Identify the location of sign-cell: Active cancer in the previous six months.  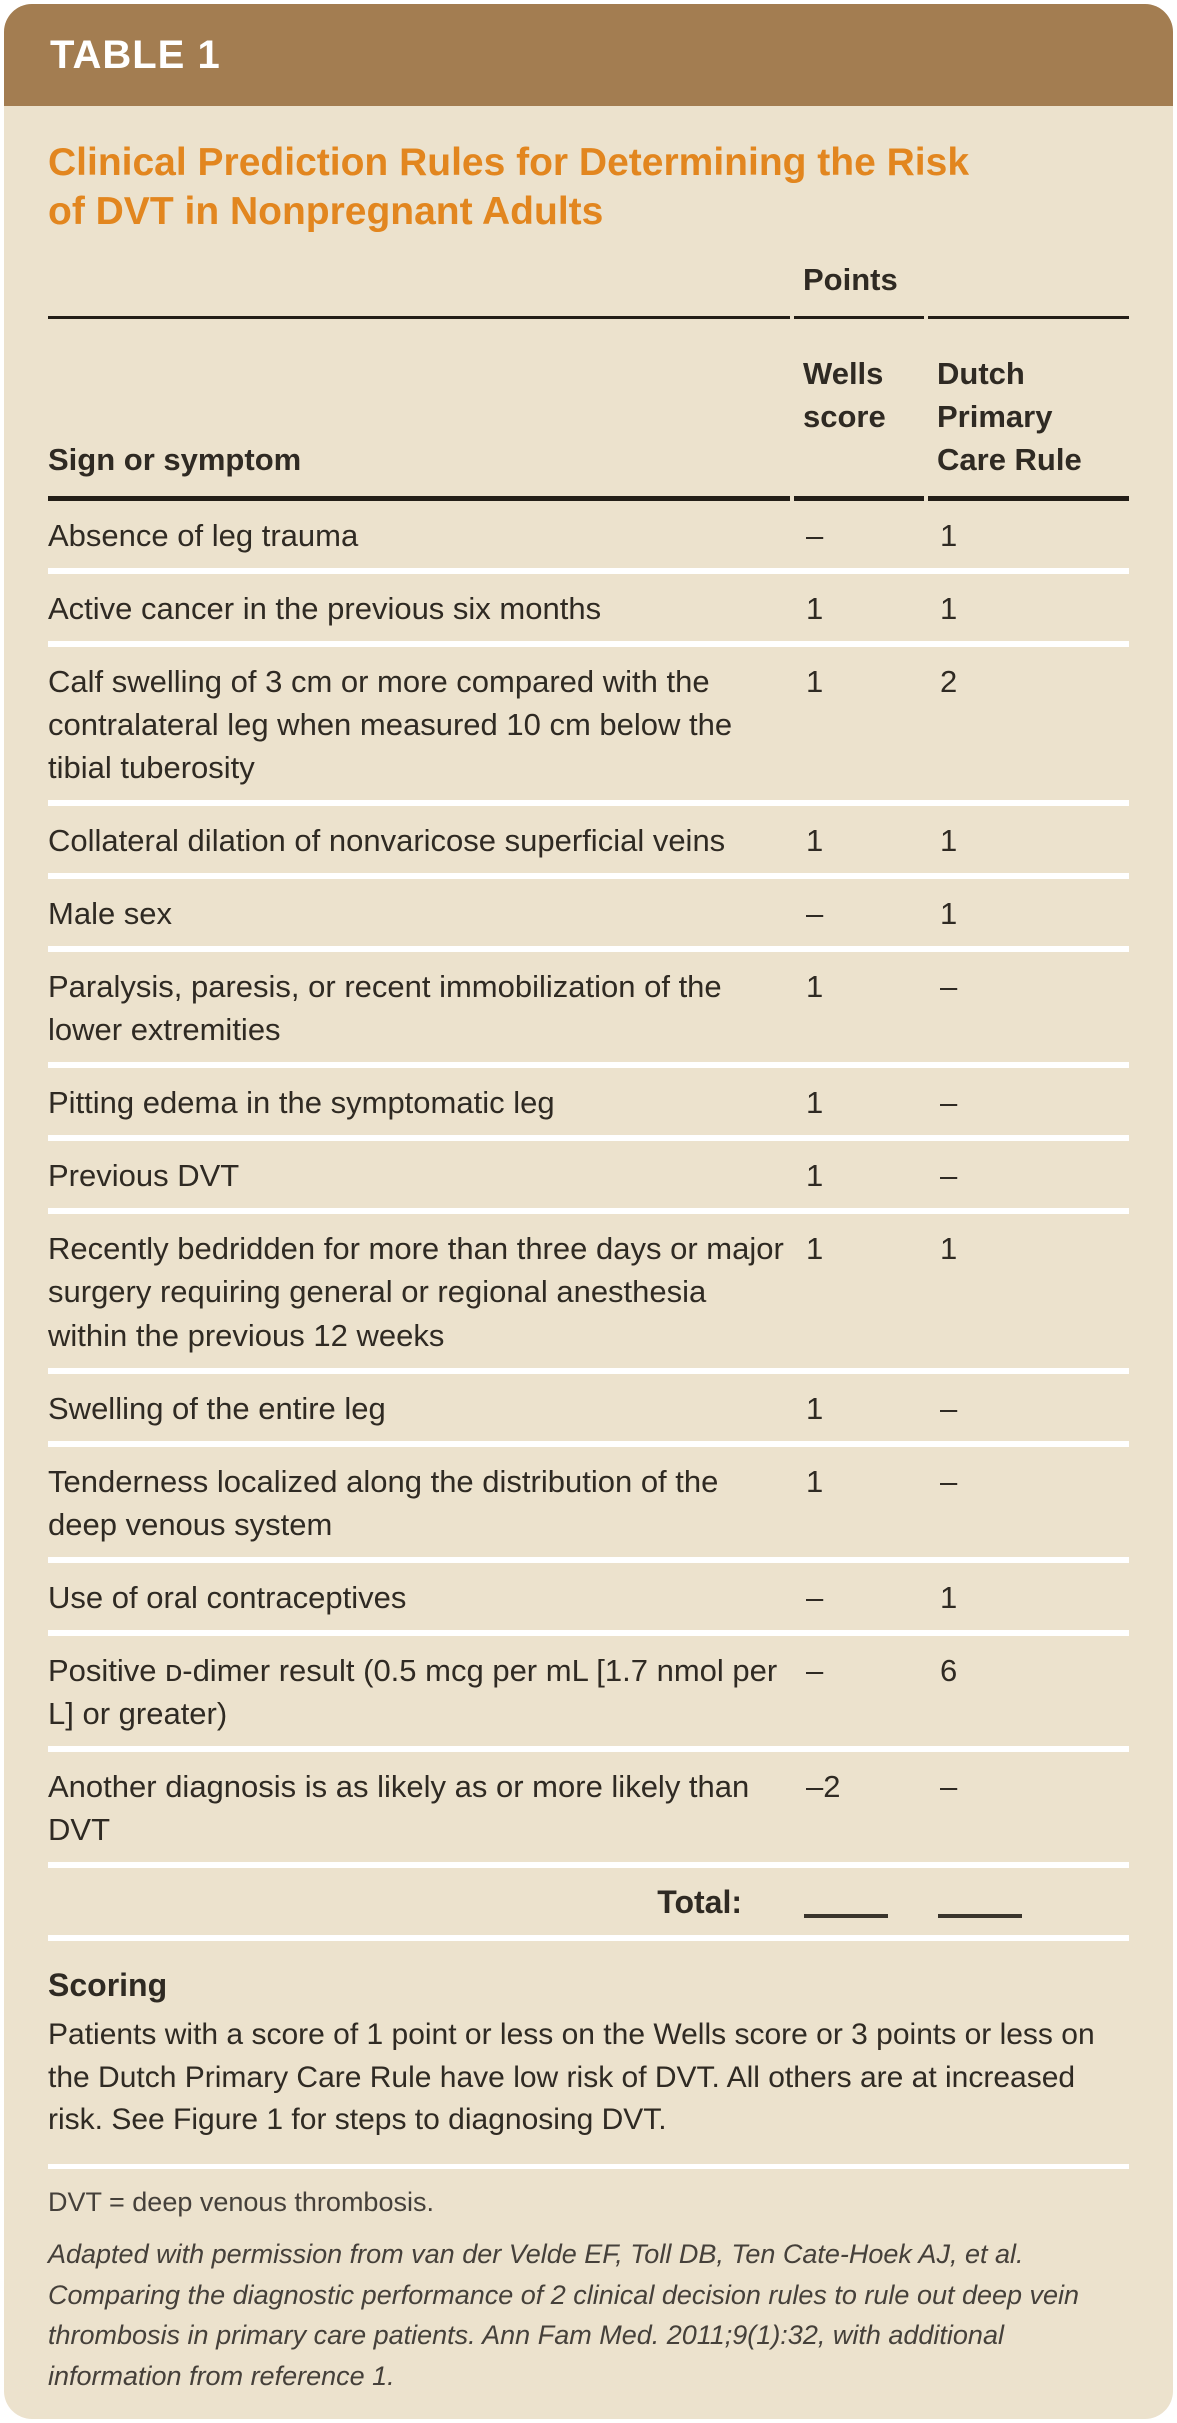
(325, 608).